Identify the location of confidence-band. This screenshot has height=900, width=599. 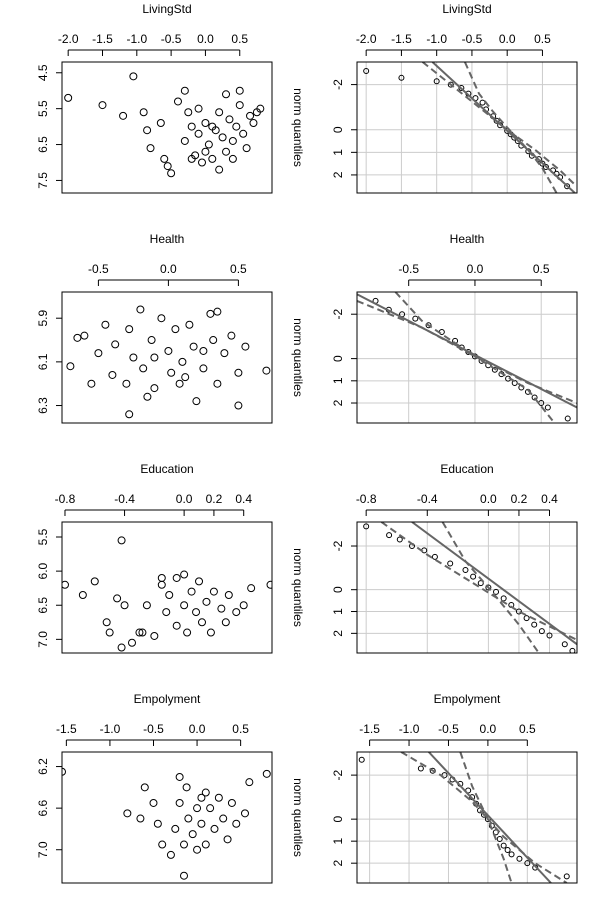
(510, 127).